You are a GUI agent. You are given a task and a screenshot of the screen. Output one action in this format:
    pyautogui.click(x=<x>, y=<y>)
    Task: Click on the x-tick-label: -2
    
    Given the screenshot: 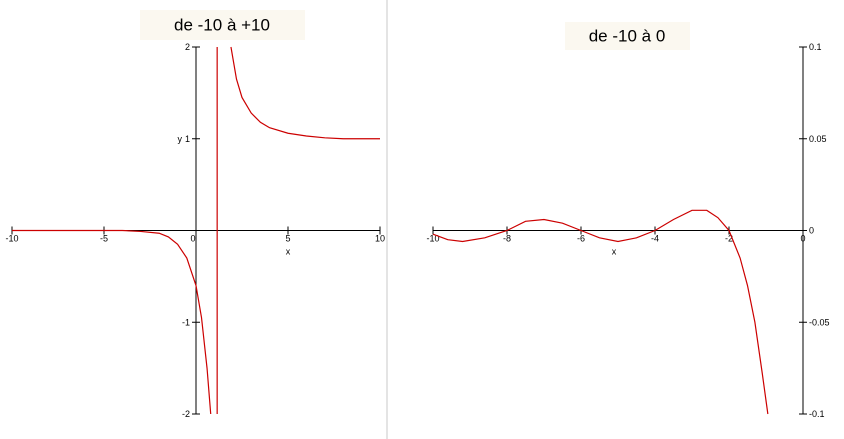 What is the action you would take?
    pyautogui.click(x=729, y=239)
    